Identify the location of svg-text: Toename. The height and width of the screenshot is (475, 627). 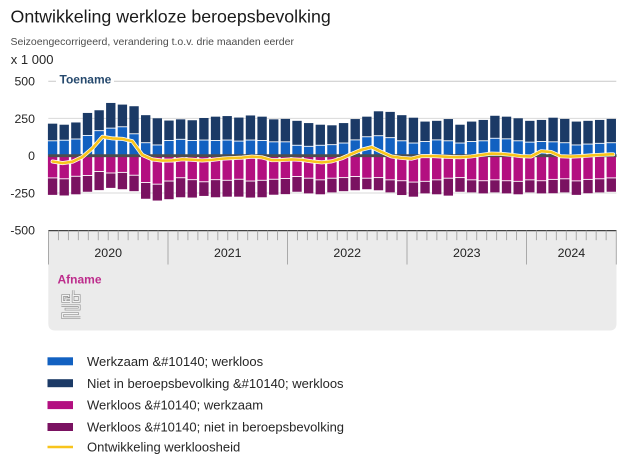
(86, 80).